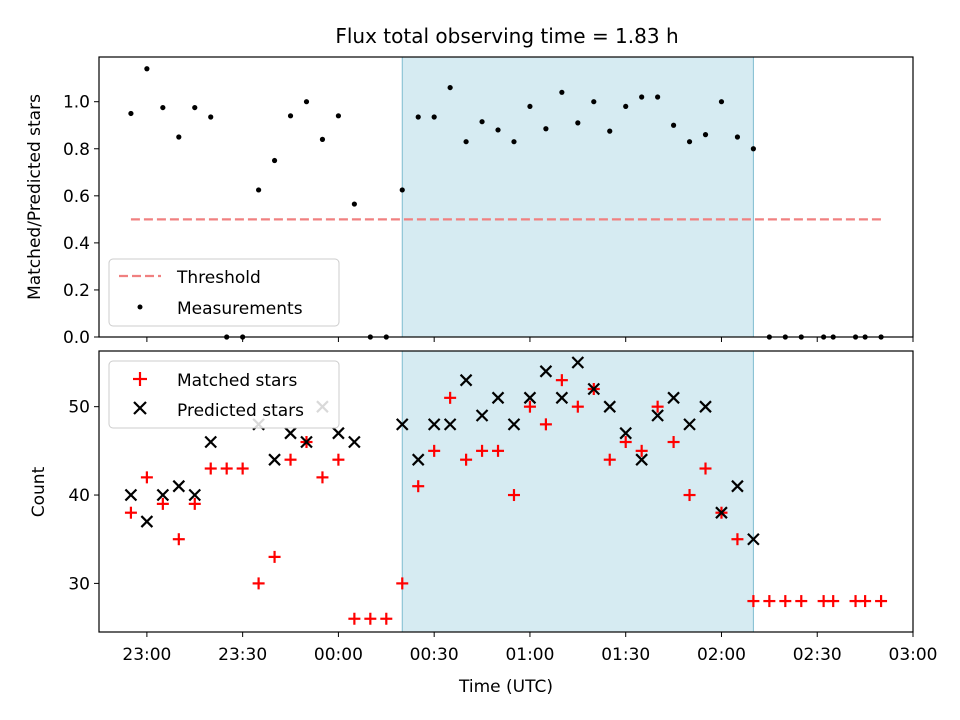  What do you see at coordinates (140, 307) in the screenshot?
I see `legend-measurements-swatch` at bounding box center [140, 307].